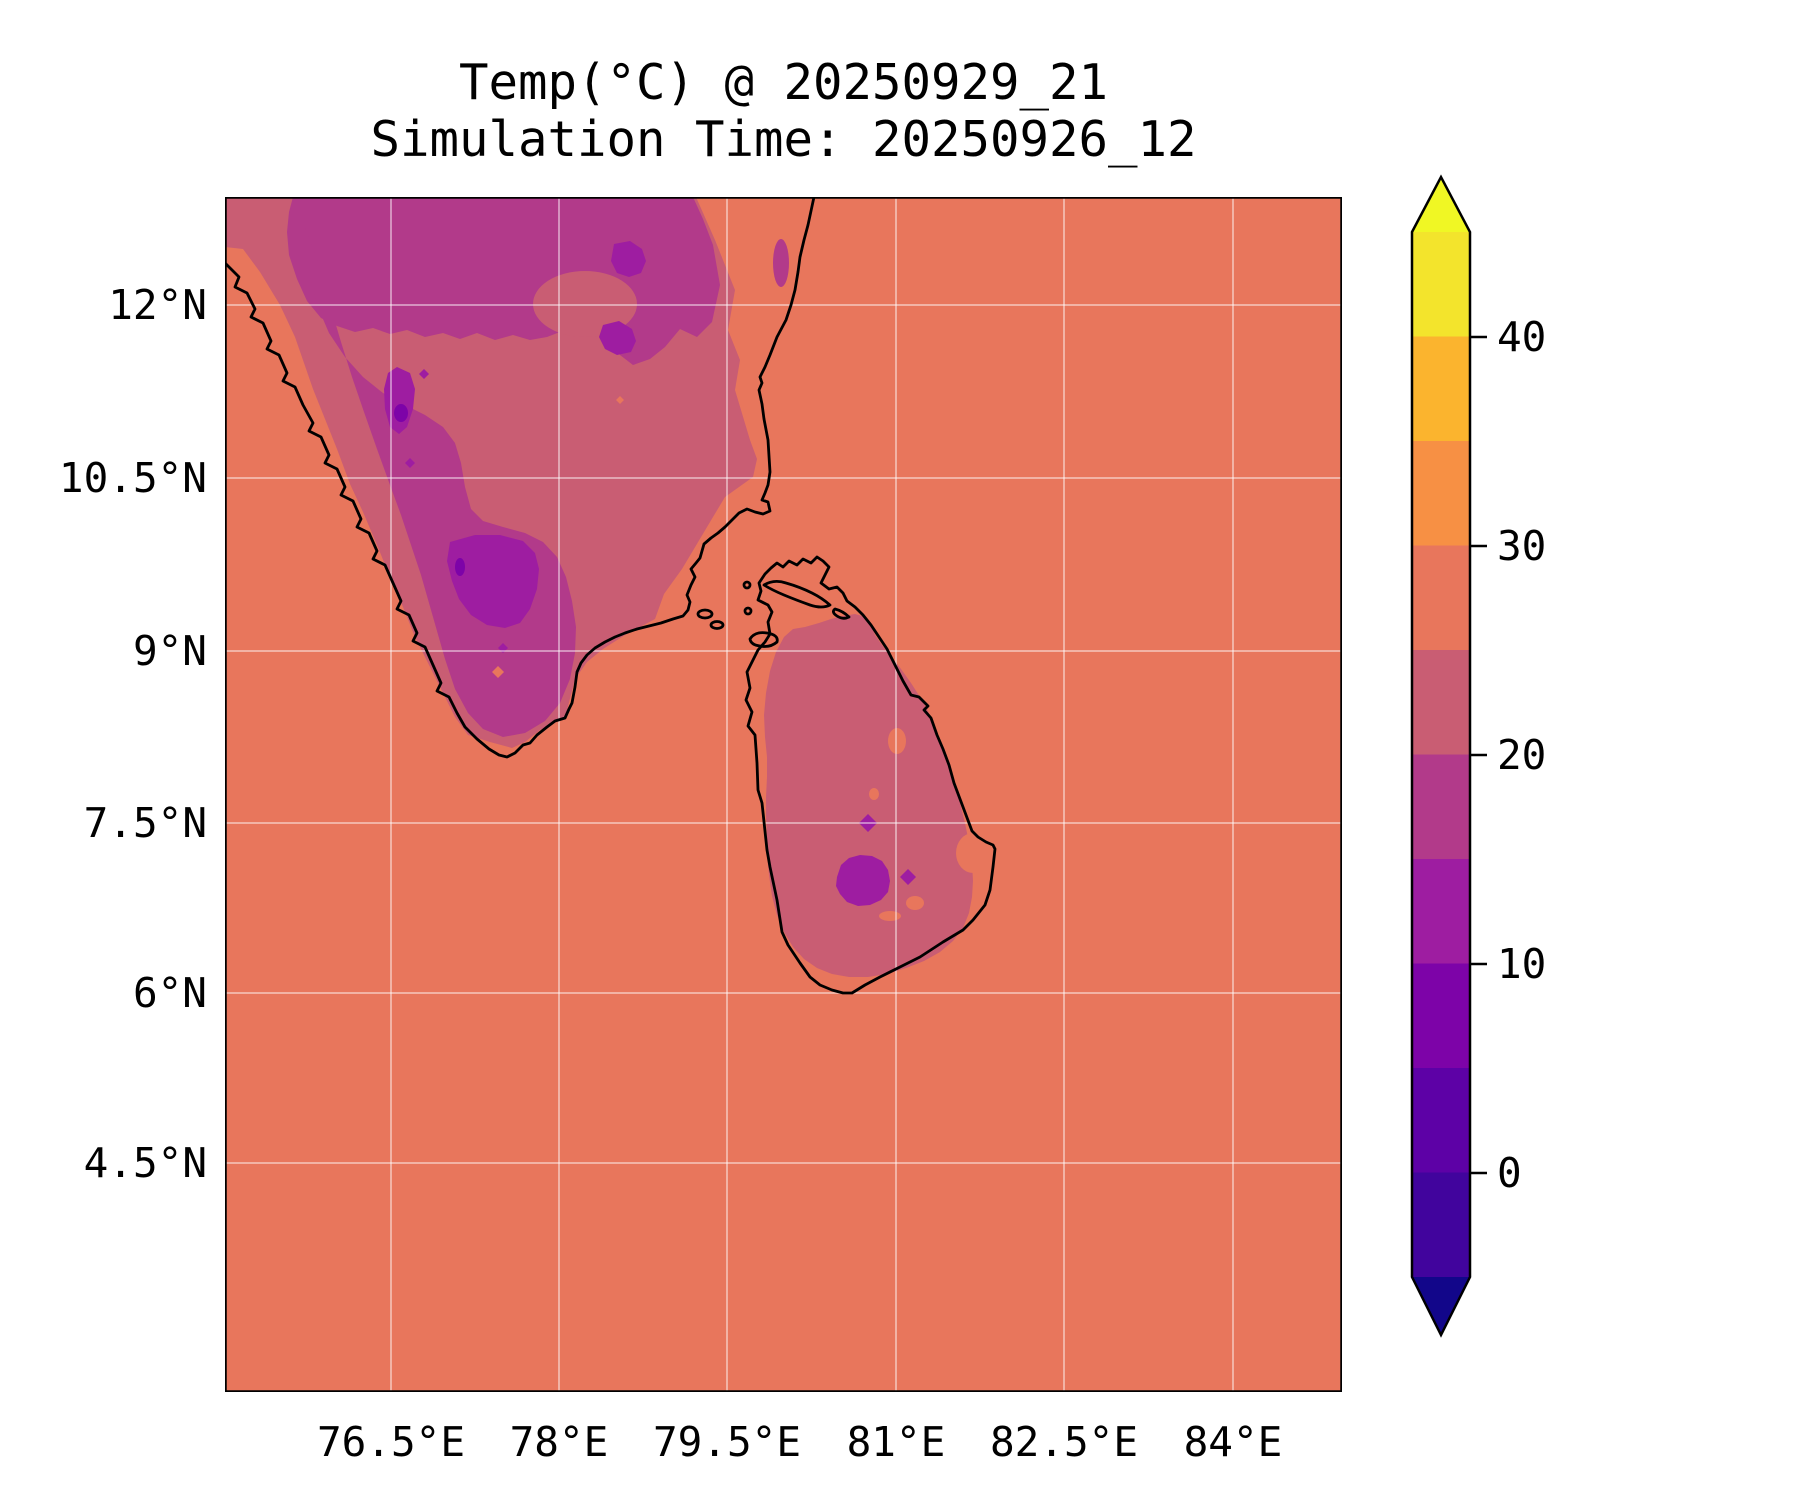 The height and width of the screenshot is (1500, 1800). What do you see at coordinates (401, 413) in the screenshot?
I see `region-nilgiri-violet-core` at bounding box center [401, 413].